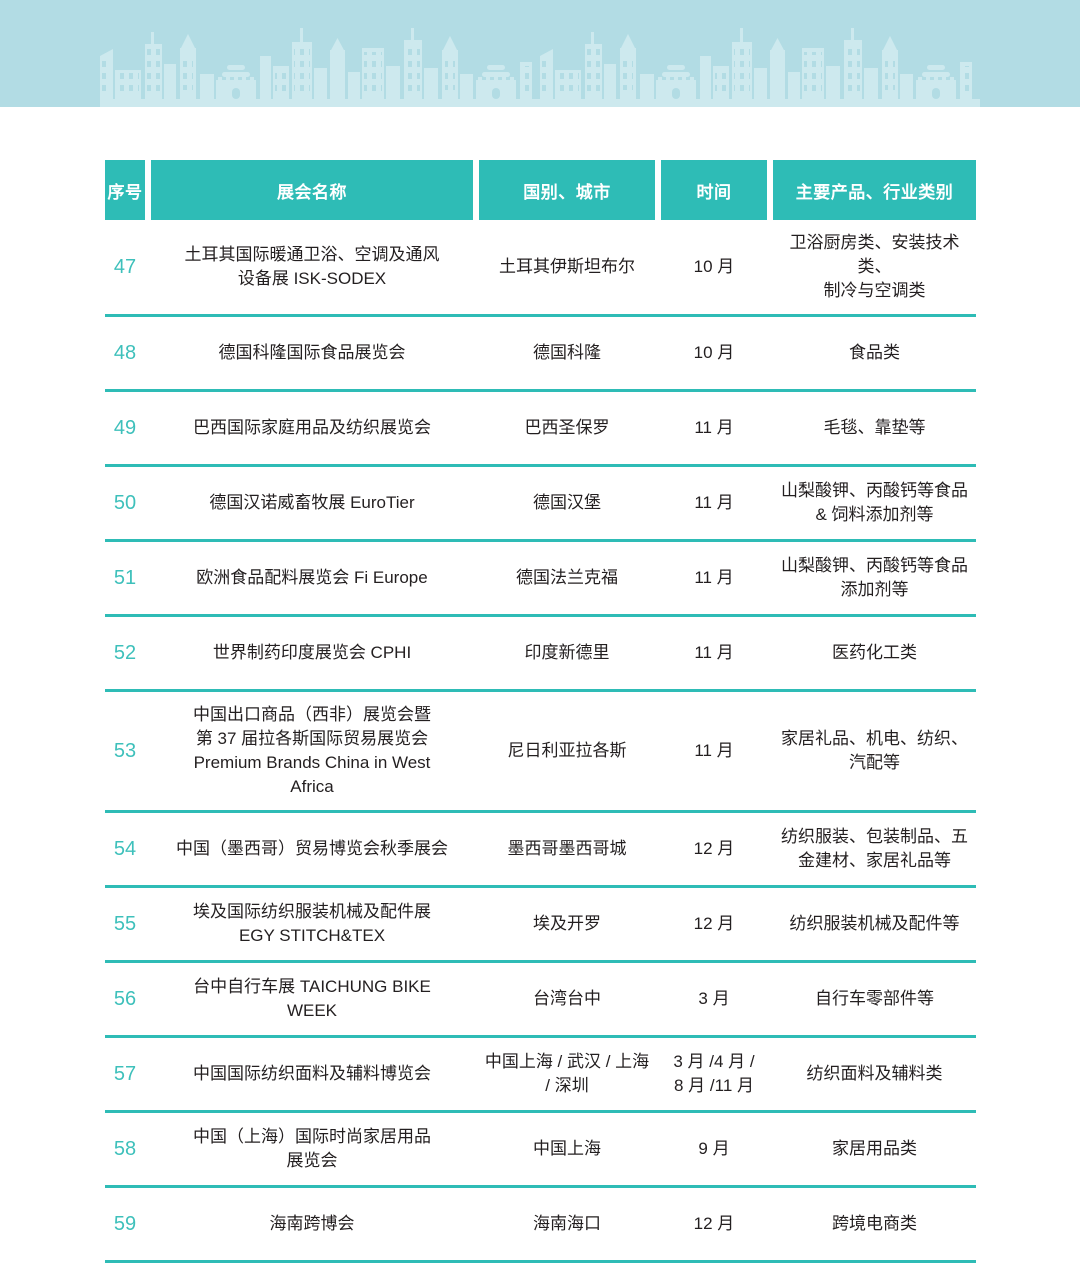 The image size is (1080, 1271). I want to click on cell-country-city: 巴西圣保罗, so click(567, 427).